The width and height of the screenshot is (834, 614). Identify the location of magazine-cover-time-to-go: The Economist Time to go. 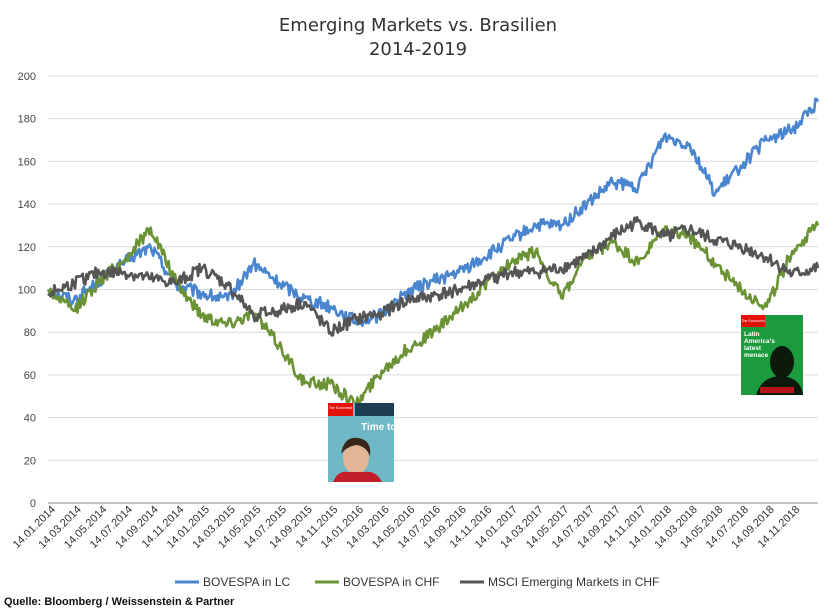
(369, 442).